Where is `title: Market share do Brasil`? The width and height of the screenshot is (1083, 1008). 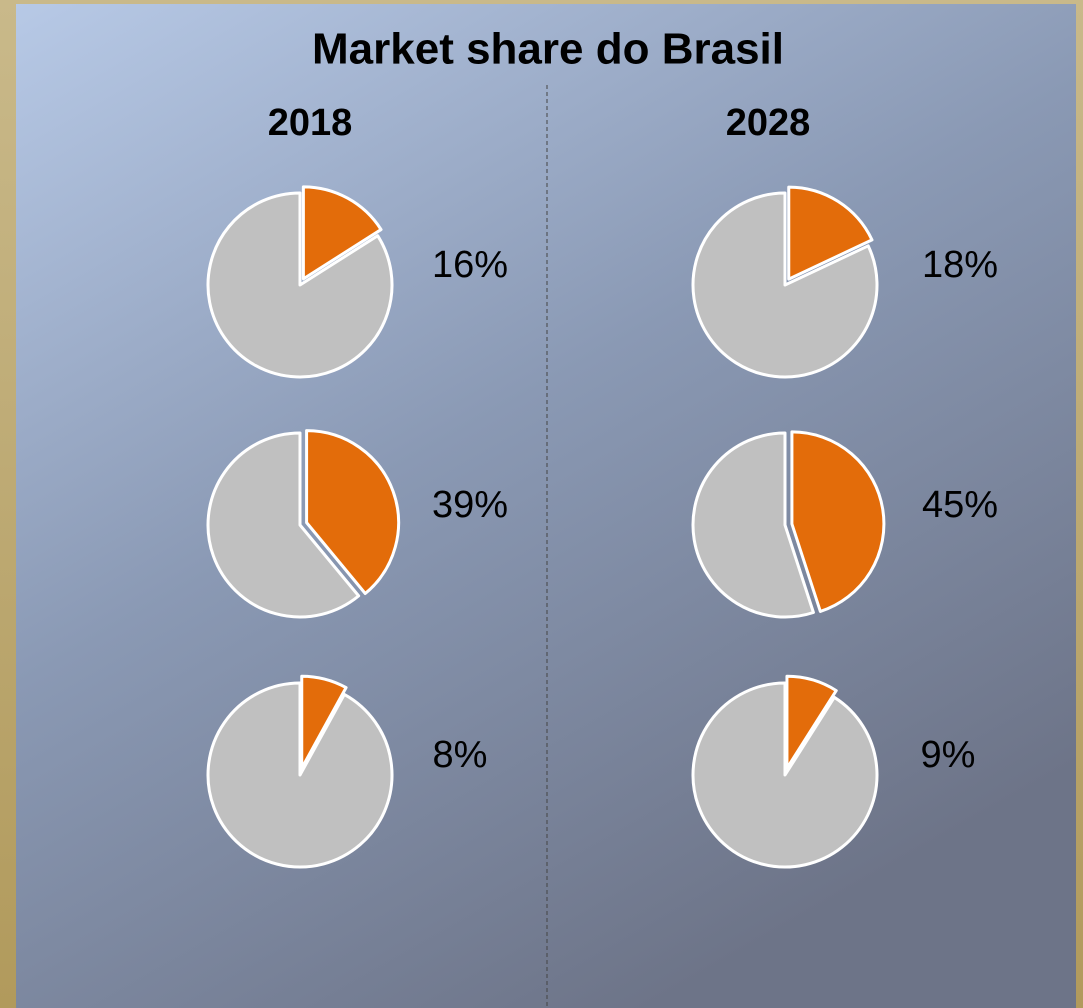
title: Market share do Brasil is located at coordinates (548, 49).